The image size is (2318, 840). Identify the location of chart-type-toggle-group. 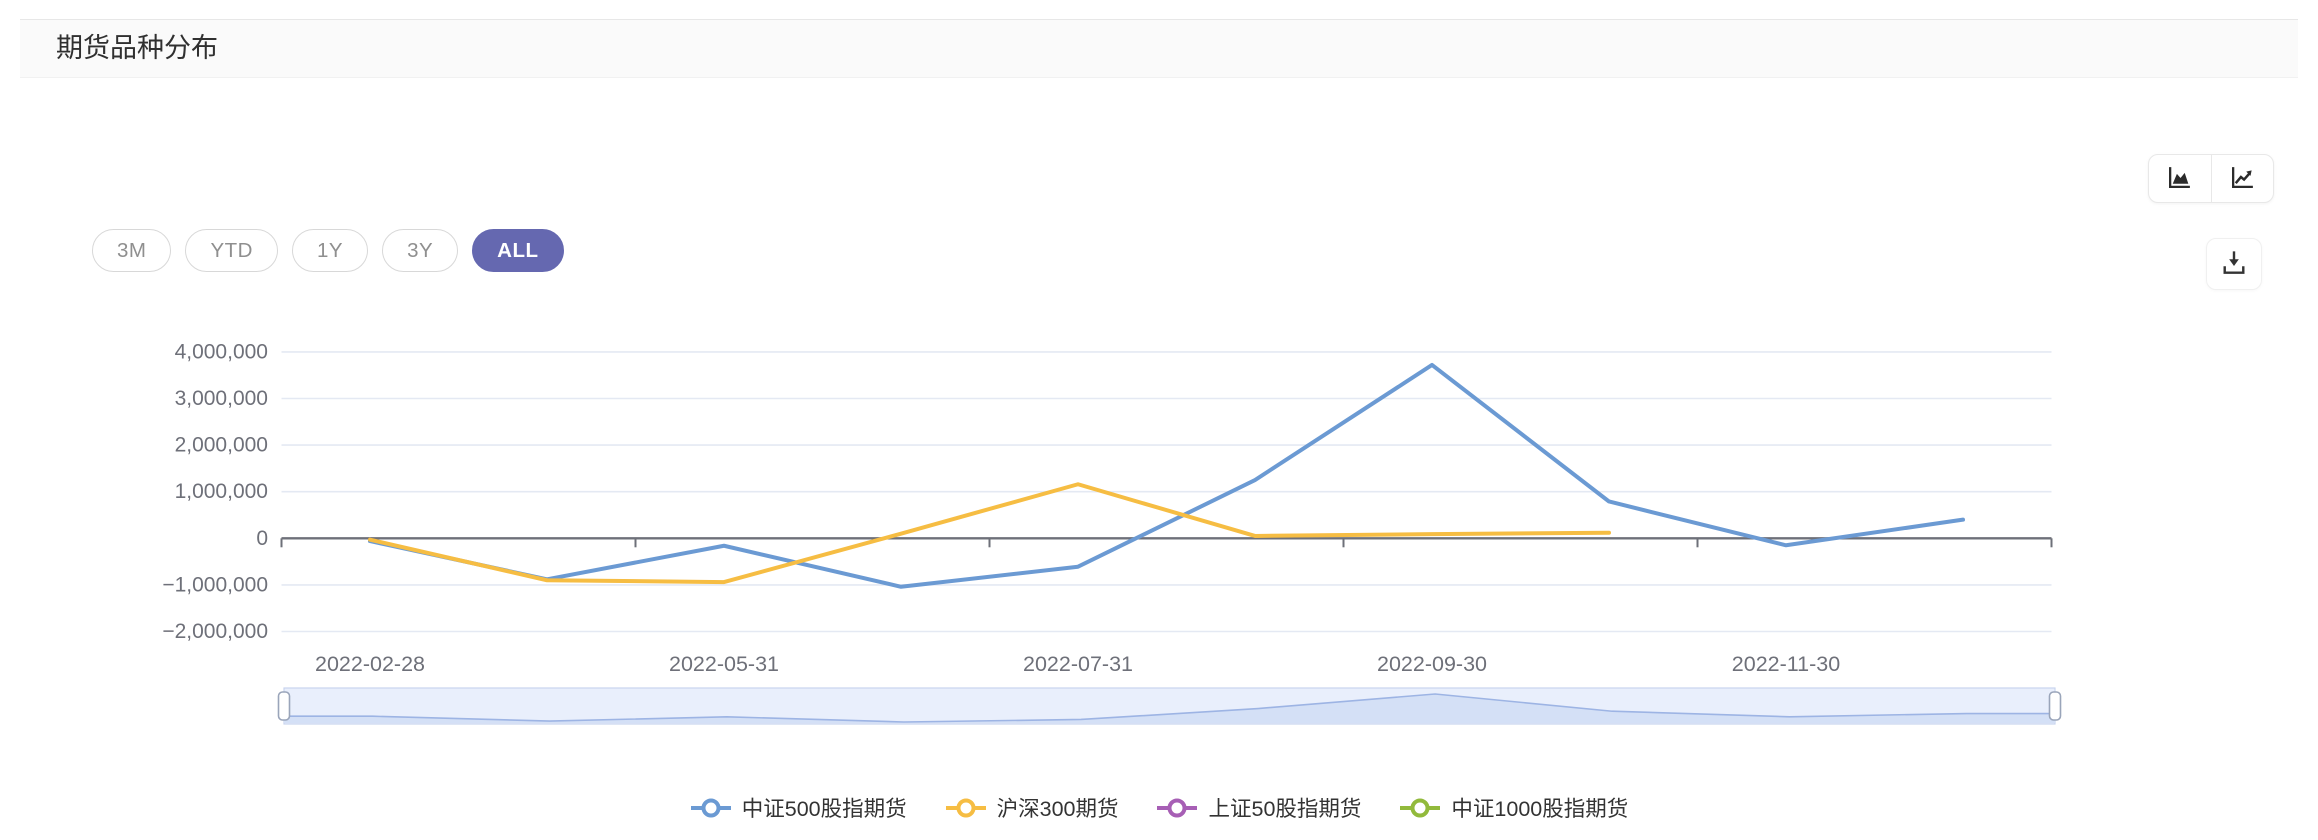
(2211, 178).